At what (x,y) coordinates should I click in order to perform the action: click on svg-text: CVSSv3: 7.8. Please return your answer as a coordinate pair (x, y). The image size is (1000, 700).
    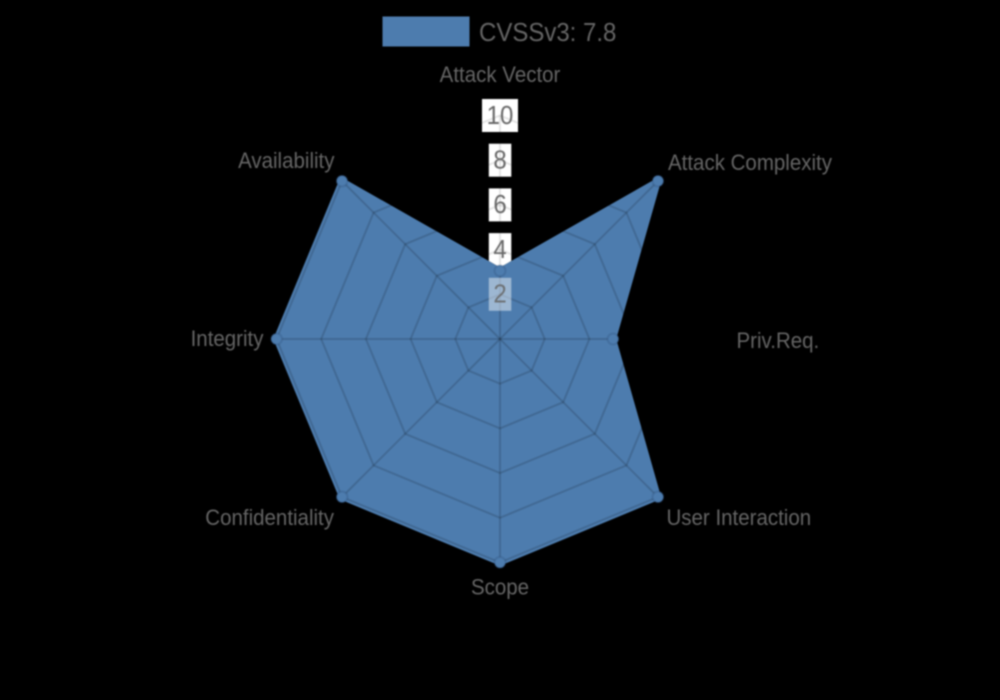
    Looking at the image, I should click on (547, 33).